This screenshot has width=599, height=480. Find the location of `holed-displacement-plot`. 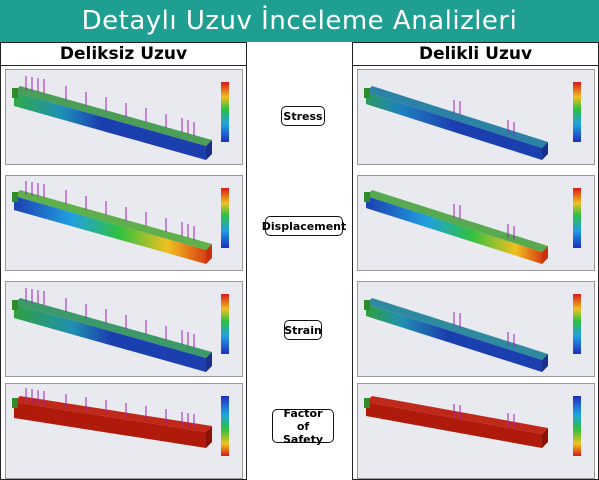

holed-displacement-plot is located at coordinates (476, 223).